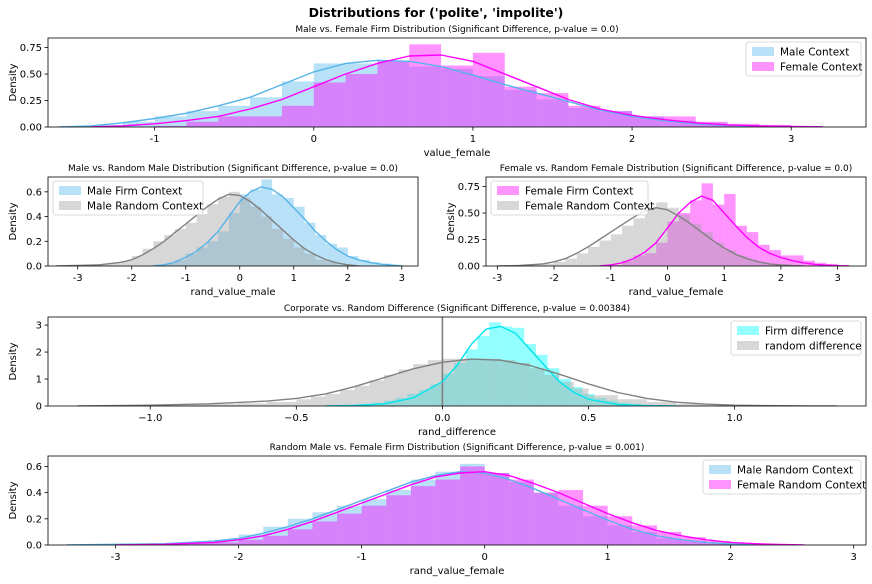 The height and width of the screenshot is (584, 872). What do you see at coordinates (814, 53) in the screenshot?
I see `legend-label: Male Context` at bounding box center [814, 53].